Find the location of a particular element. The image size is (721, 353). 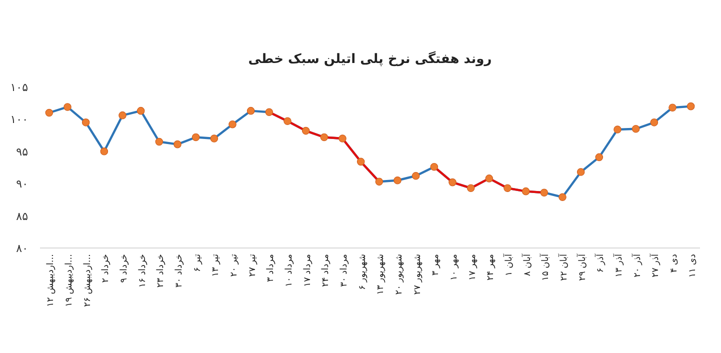

y-tick-label: ۹۵ is located at coordinates (22, 151).